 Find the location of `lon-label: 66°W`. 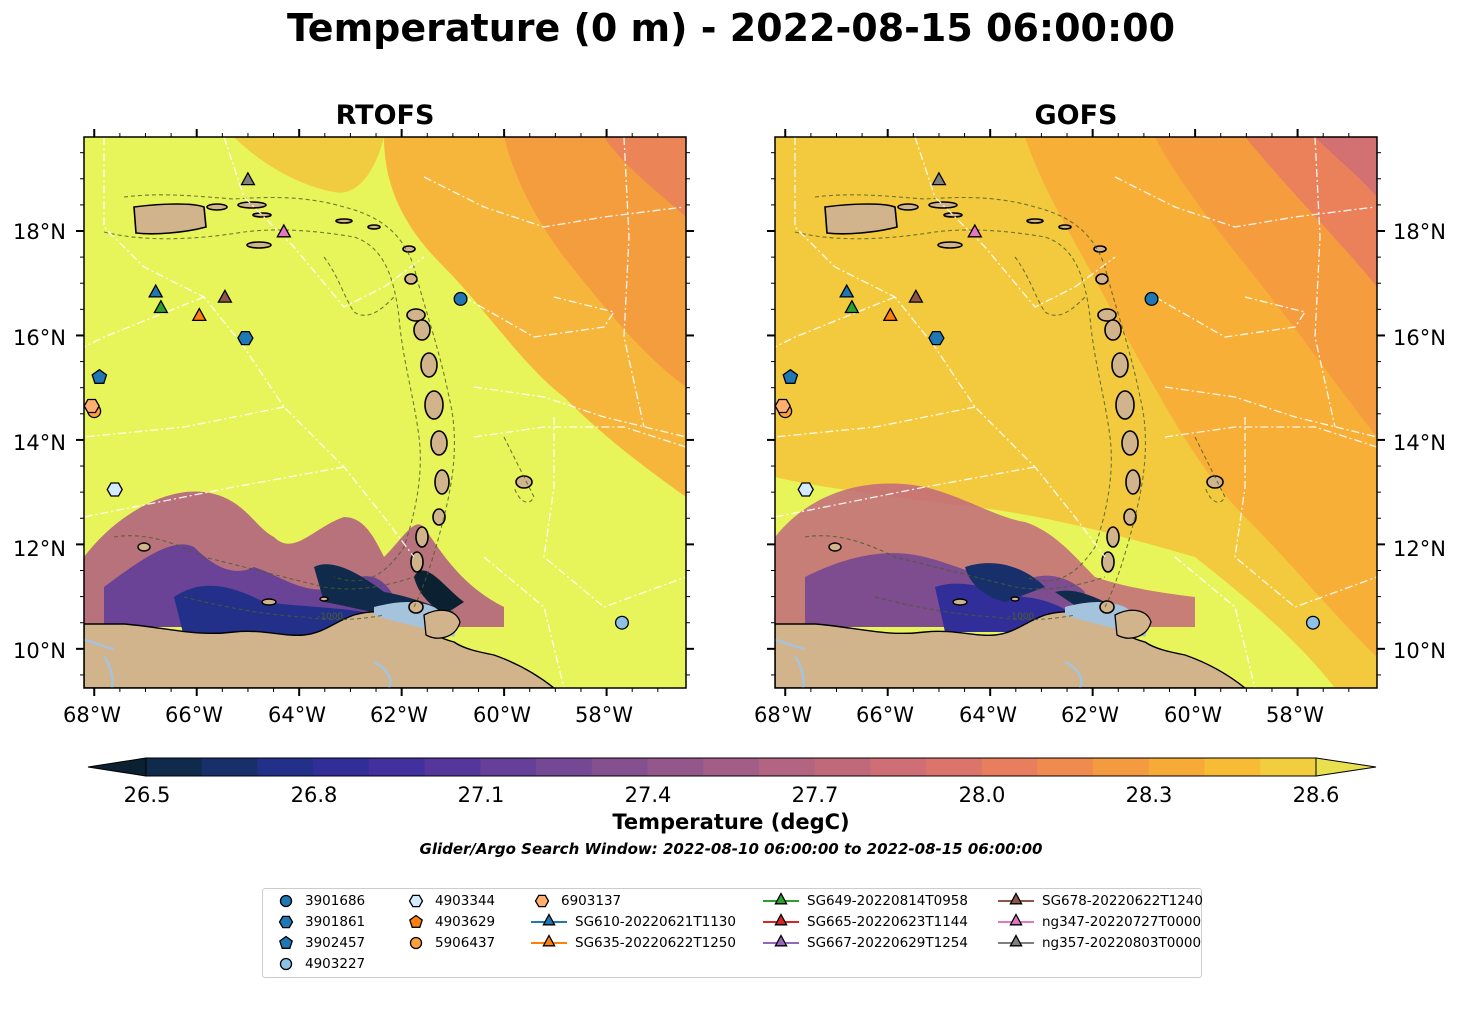

lon-label: 66°W is located at coordinates (194, 715).